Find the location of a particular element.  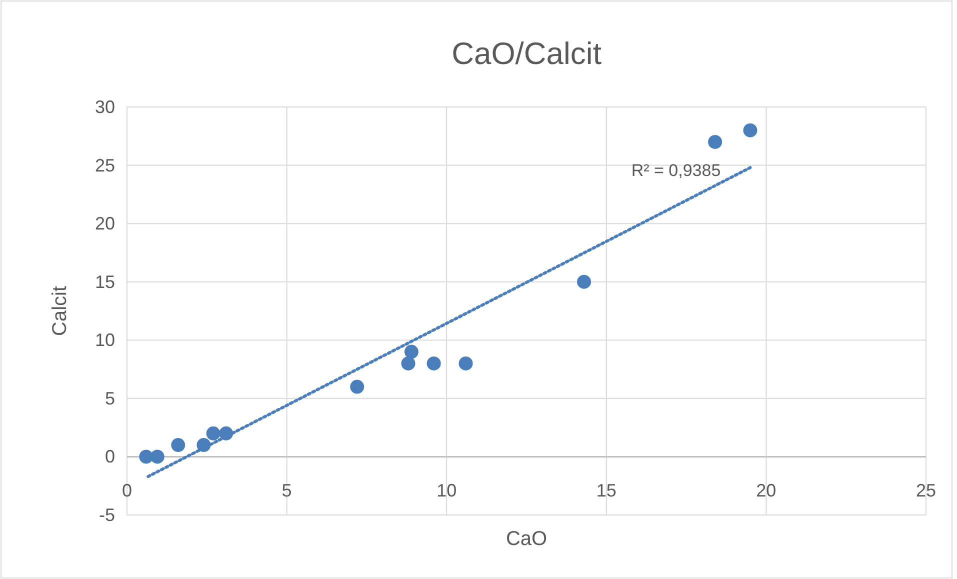

x-tick-label: 15 is located at coordinates (606, 490).